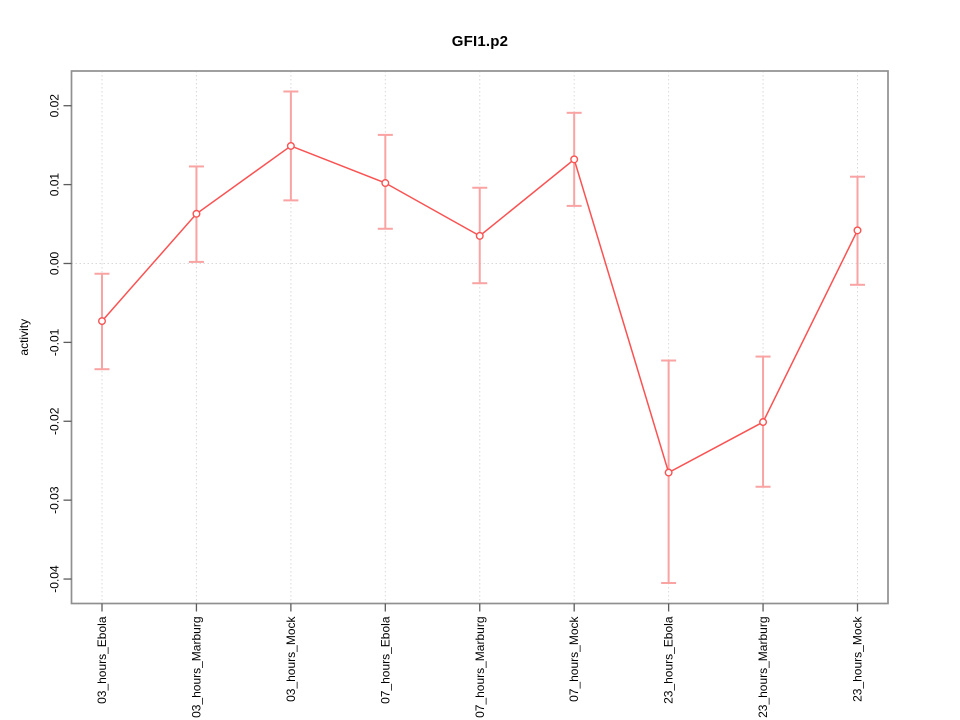  I want to click on y-axis-label: activity, so click(24, 337).